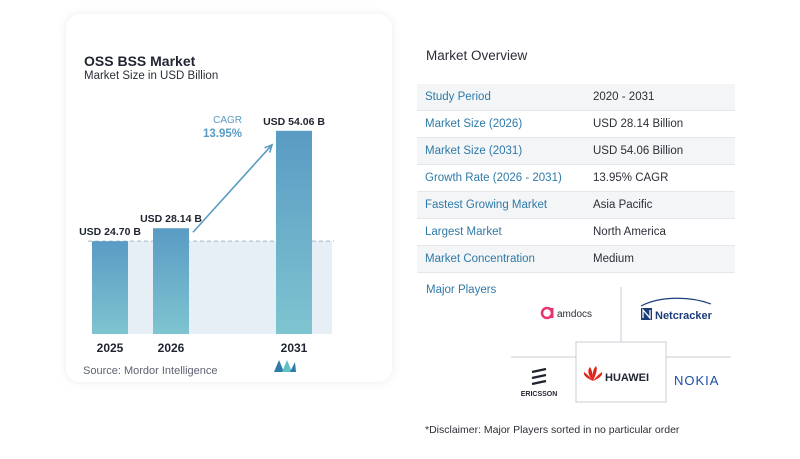 This screenshot has width=800, height=459. What do you see at coordinates (486, 205) in the screenshot?
I see `row-label: Fastest Growing Market` at bounding box center [486, 205].